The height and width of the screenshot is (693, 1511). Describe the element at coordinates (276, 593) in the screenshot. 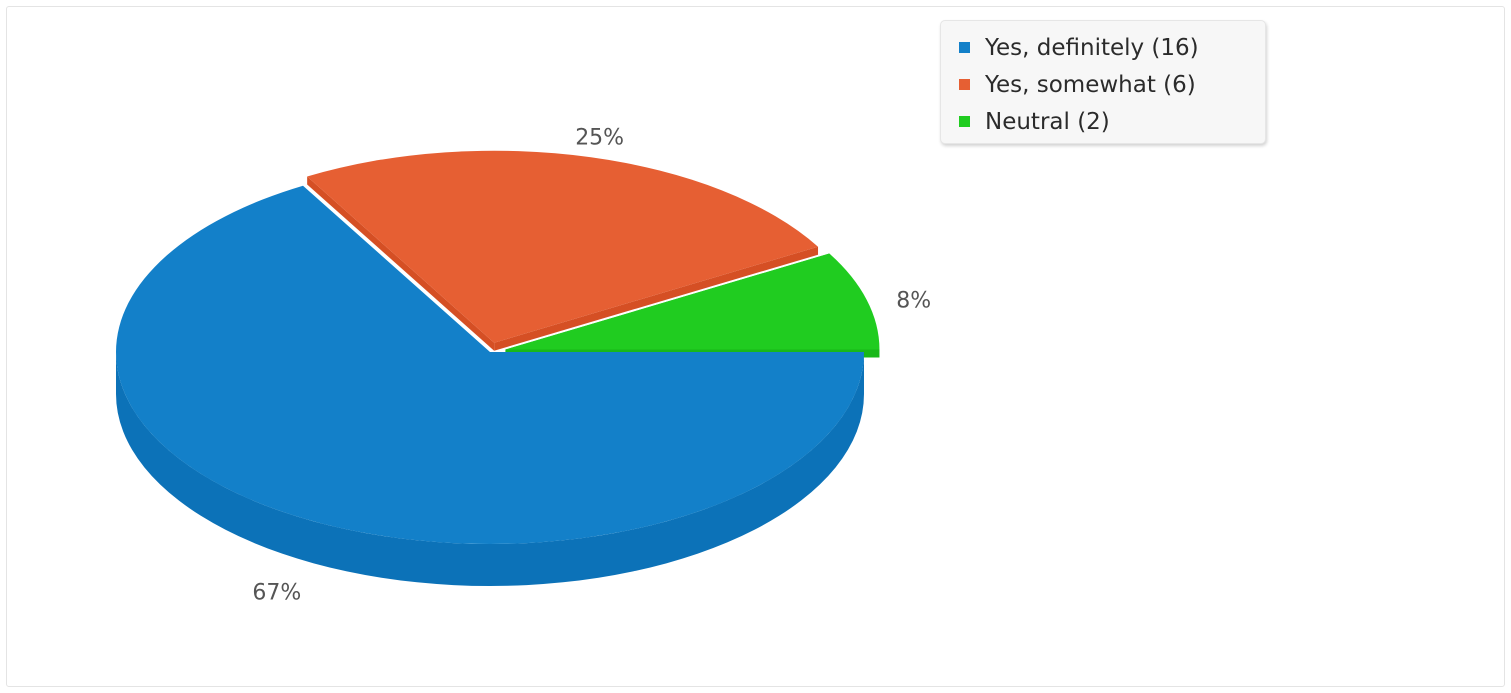

I see `pie-label-yes-definitely: 67%` at that location.